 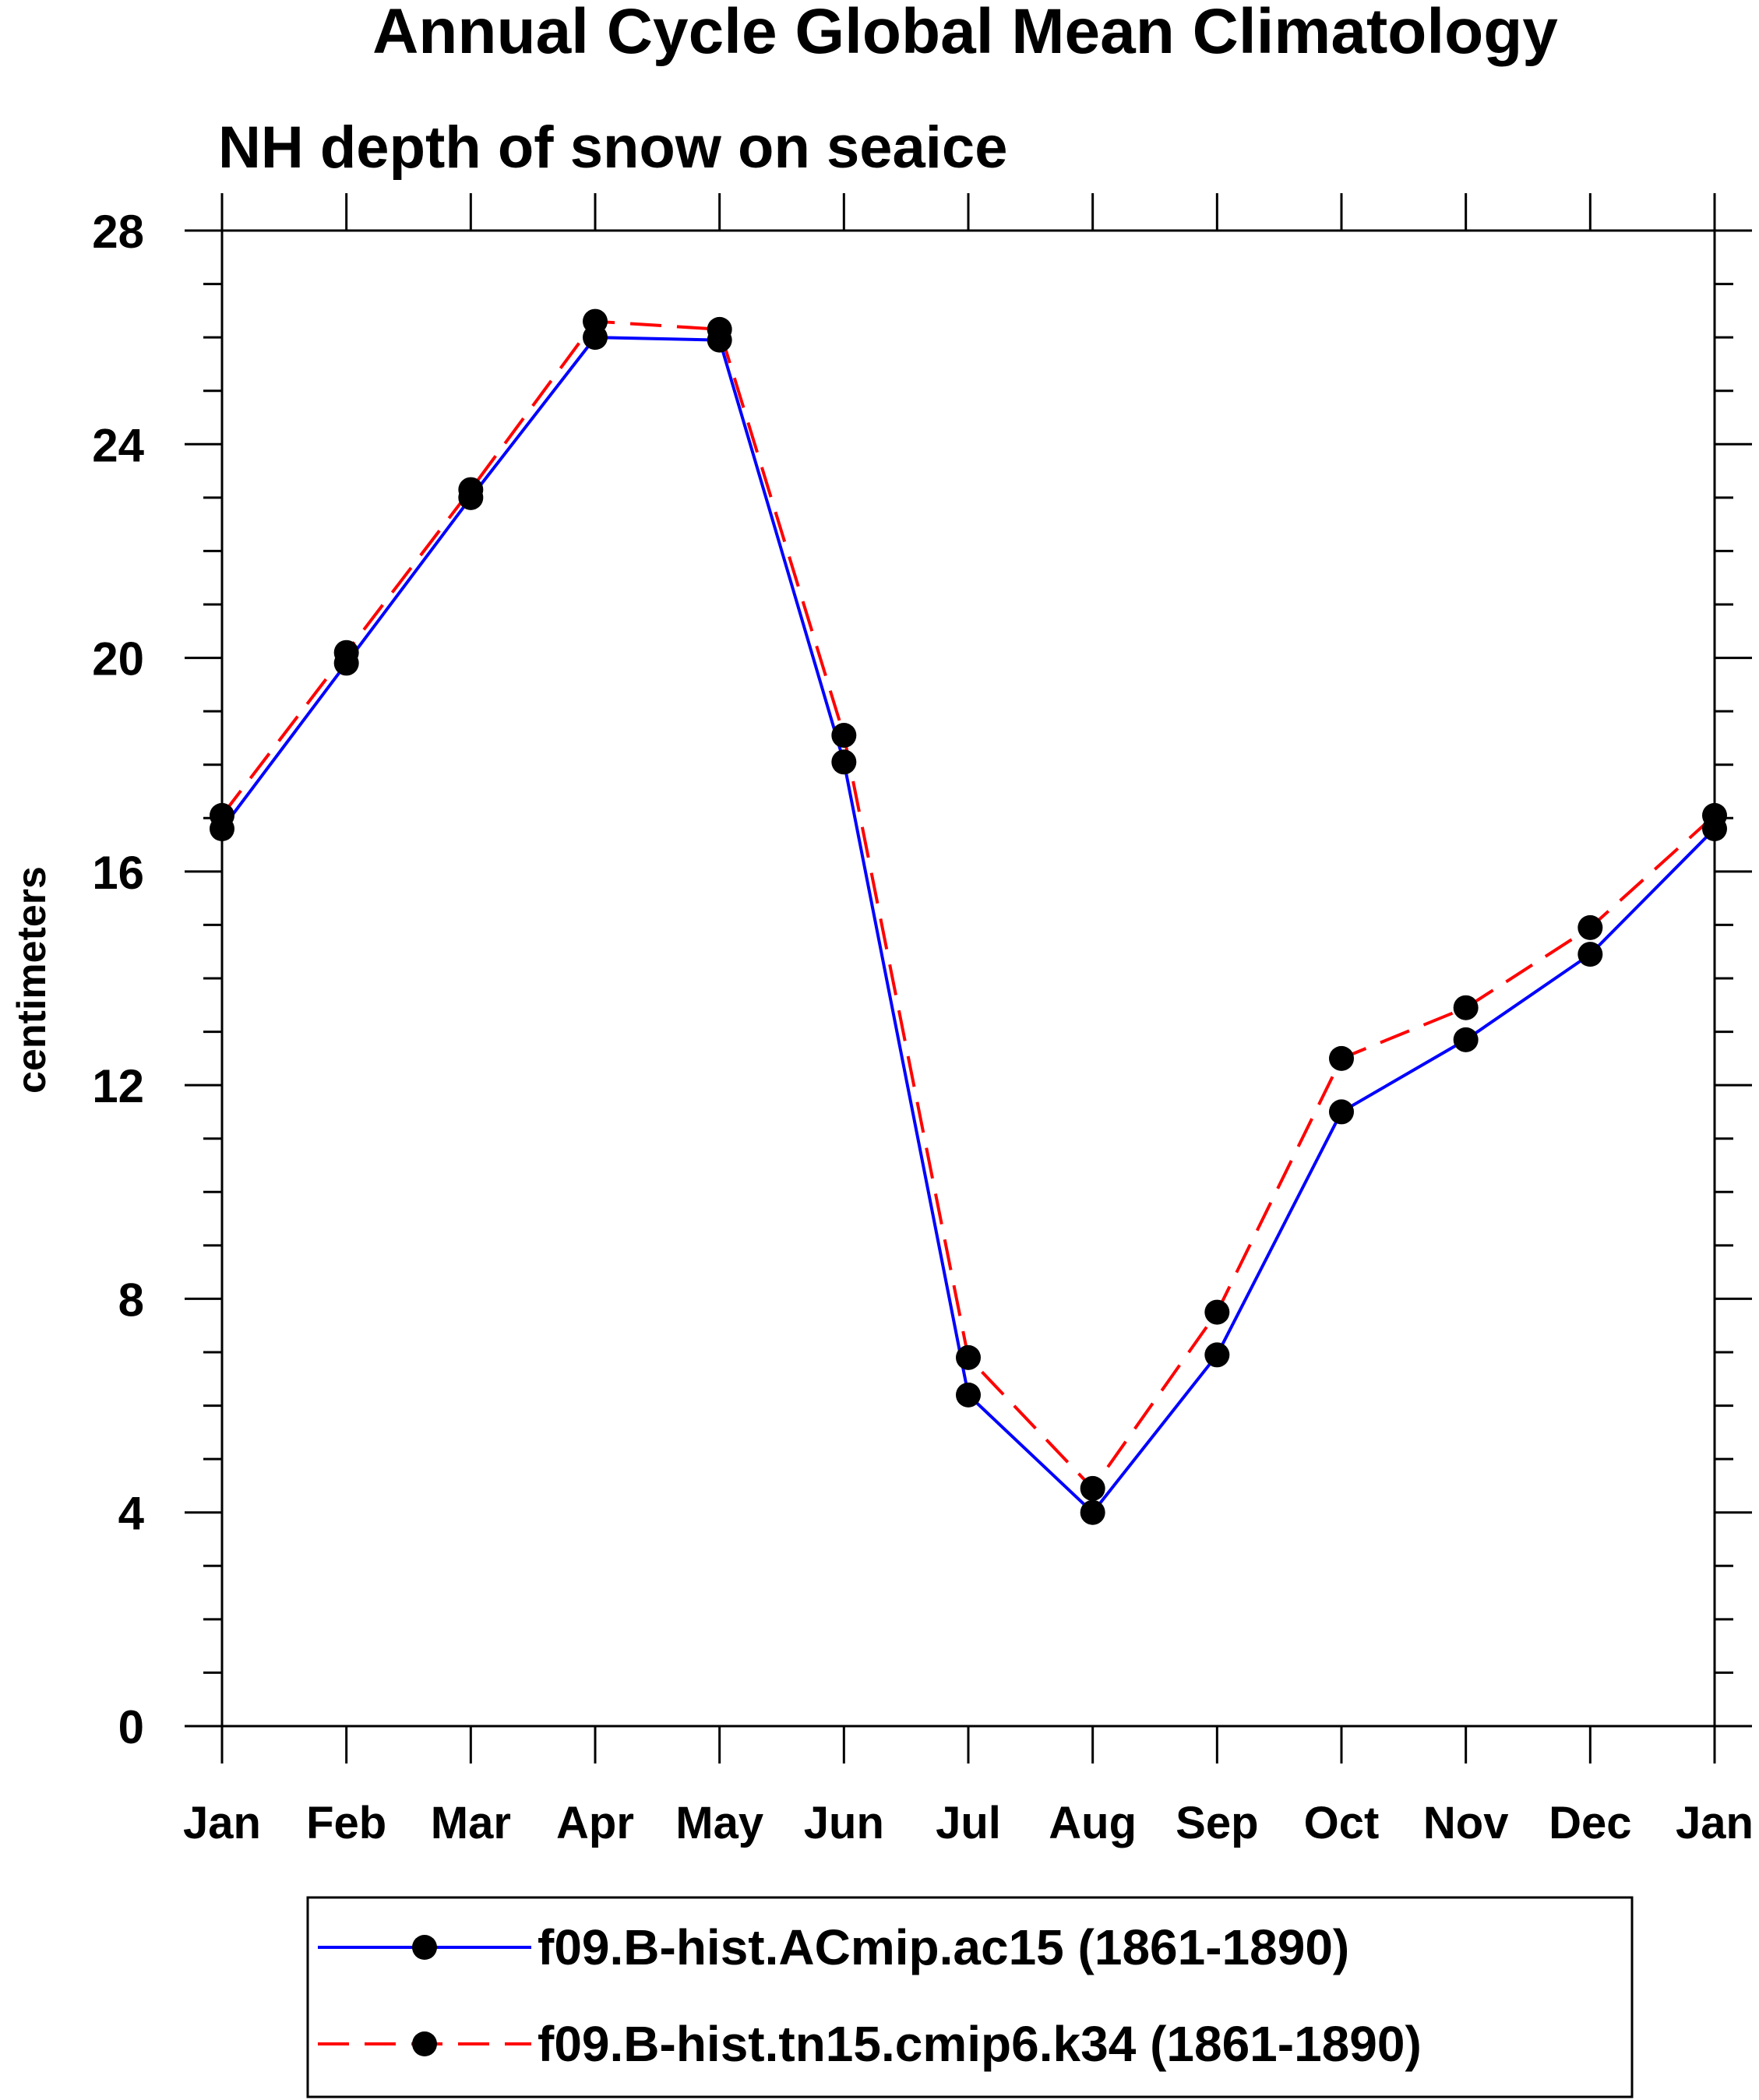 I want to click on y-tick-label: 28, so click(x=118, y=232).